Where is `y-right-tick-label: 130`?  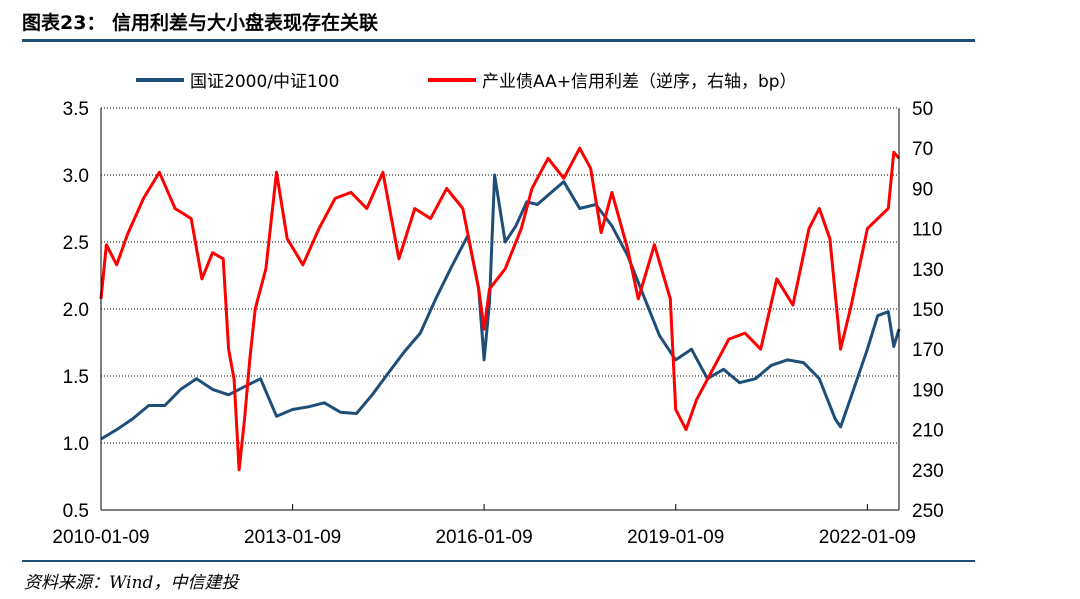
y-right-tick-label: 130 is located at coordinates (928, 270).